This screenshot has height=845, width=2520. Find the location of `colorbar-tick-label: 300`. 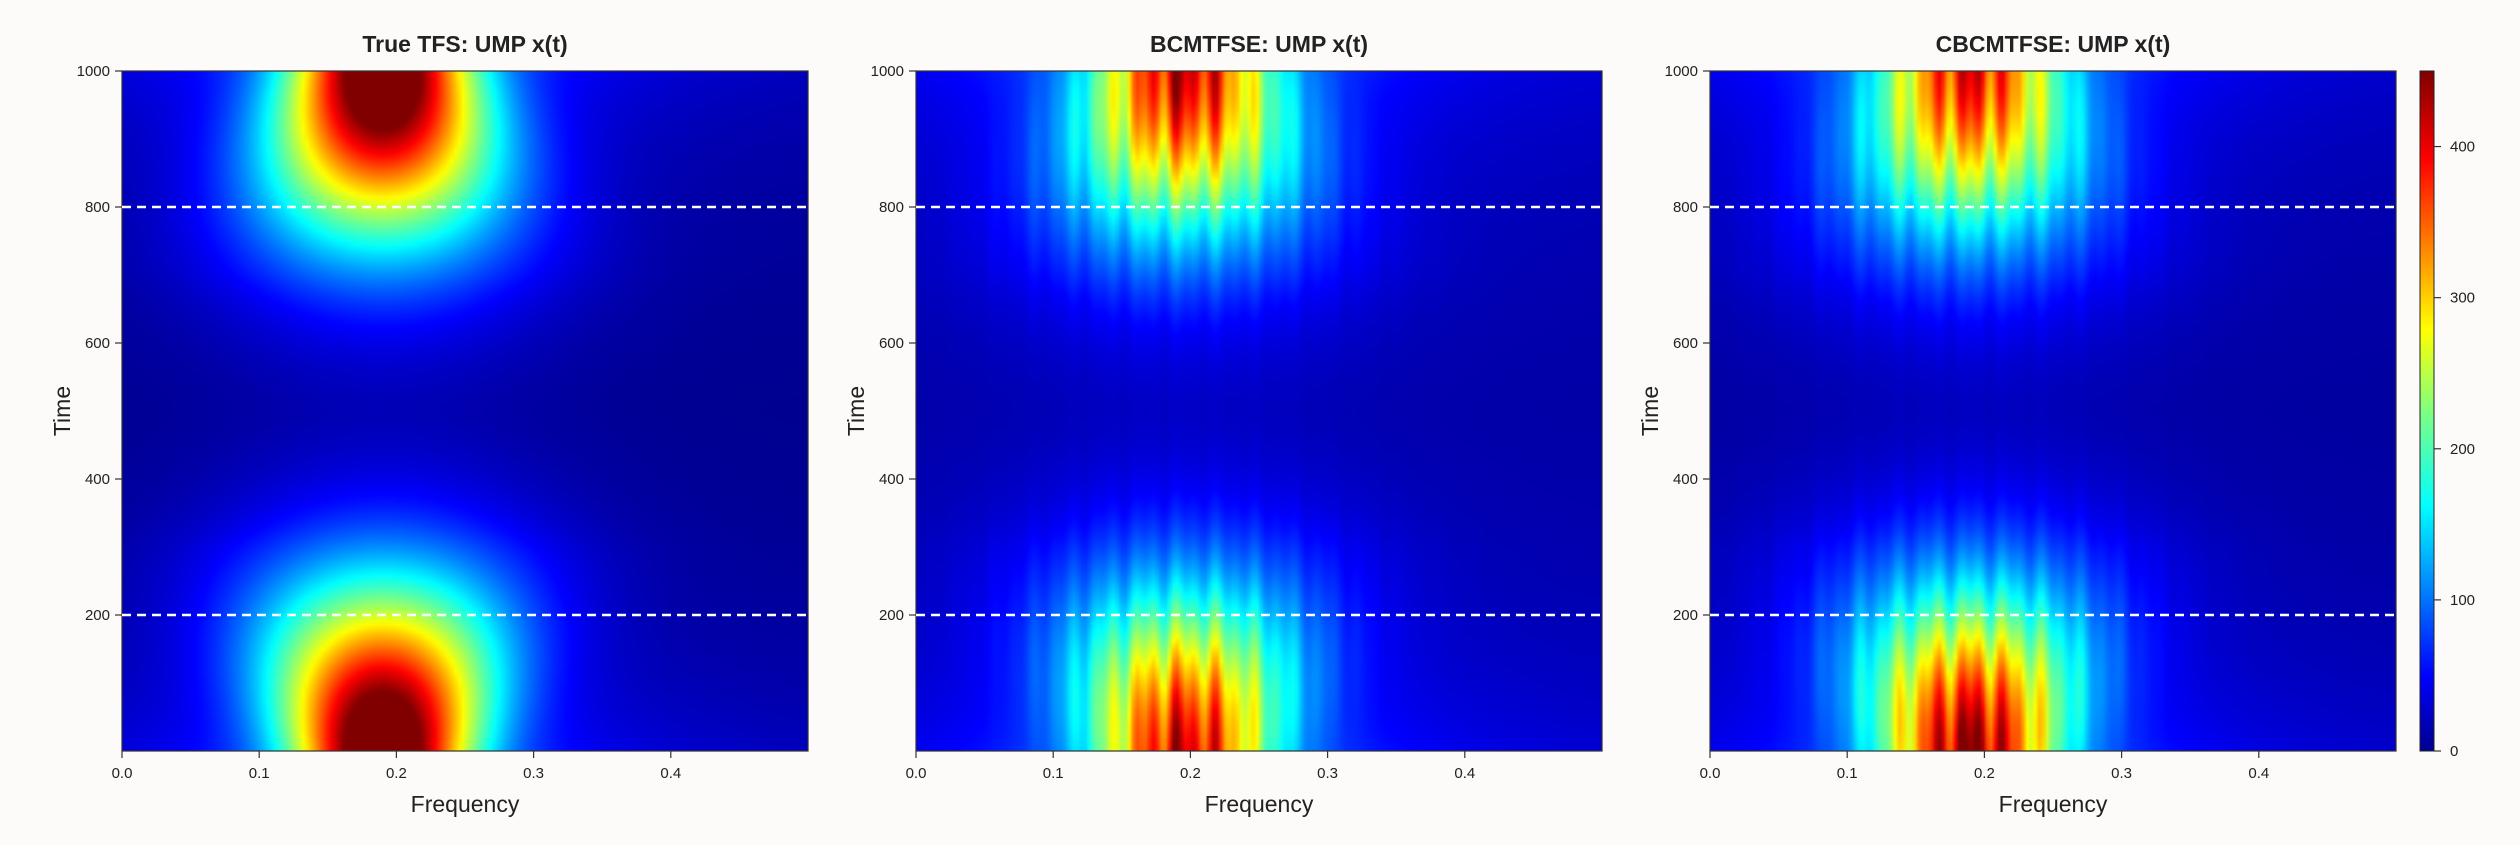

colorbar-tick-label: 300 is located at coordinates (2462, 298).